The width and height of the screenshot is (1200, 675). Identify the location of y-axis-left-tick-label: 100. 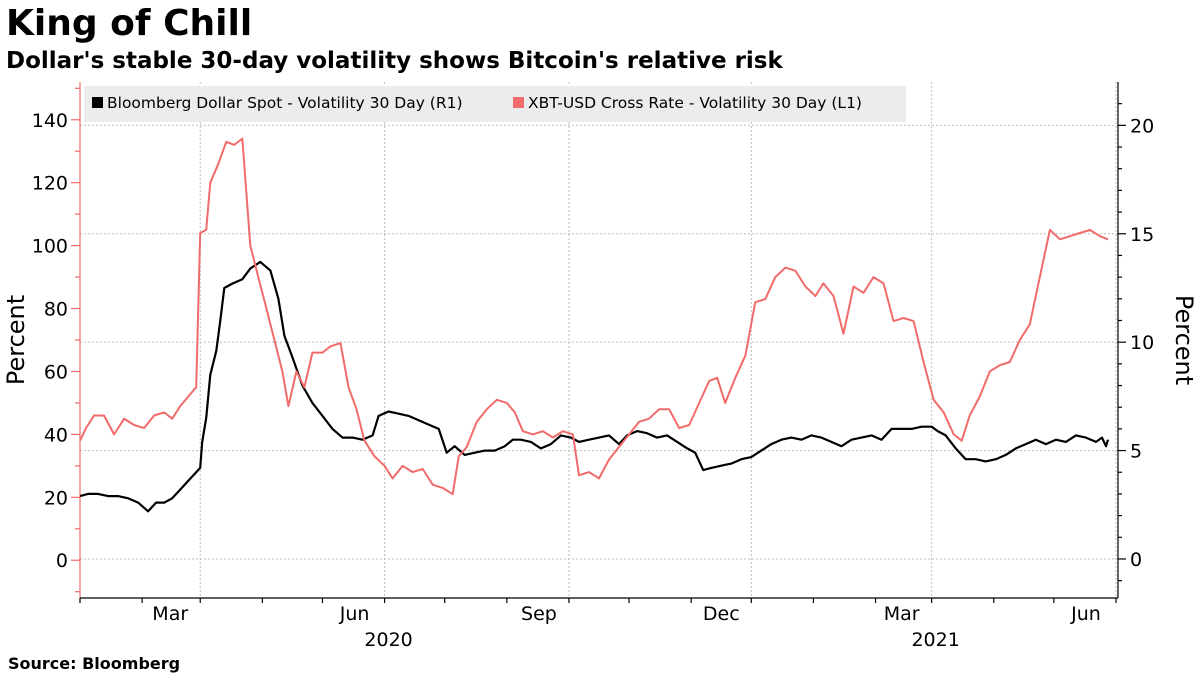
(50, 247).